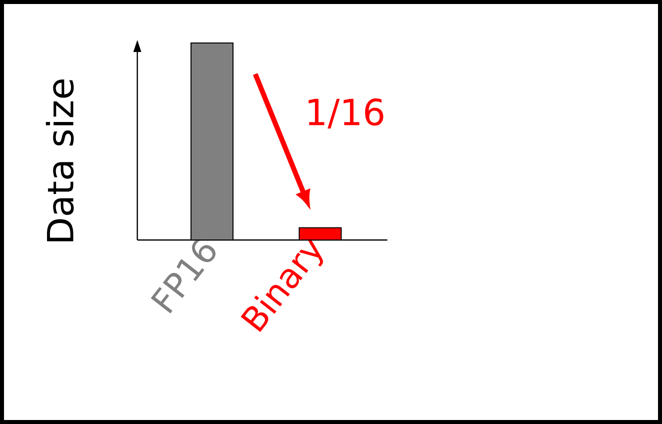  Describe the element at coordinates (60, 161) in the screenshot. I see `y-axis-title: Data size` at that location.